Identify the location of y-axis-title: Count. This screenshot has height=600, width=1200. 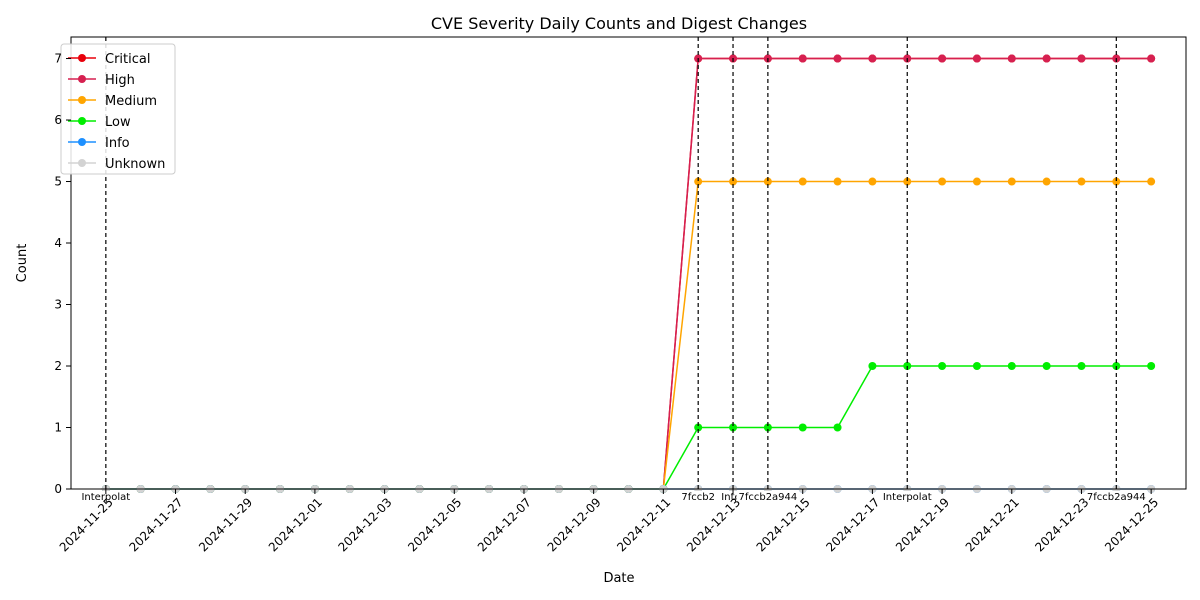
(22, 263).